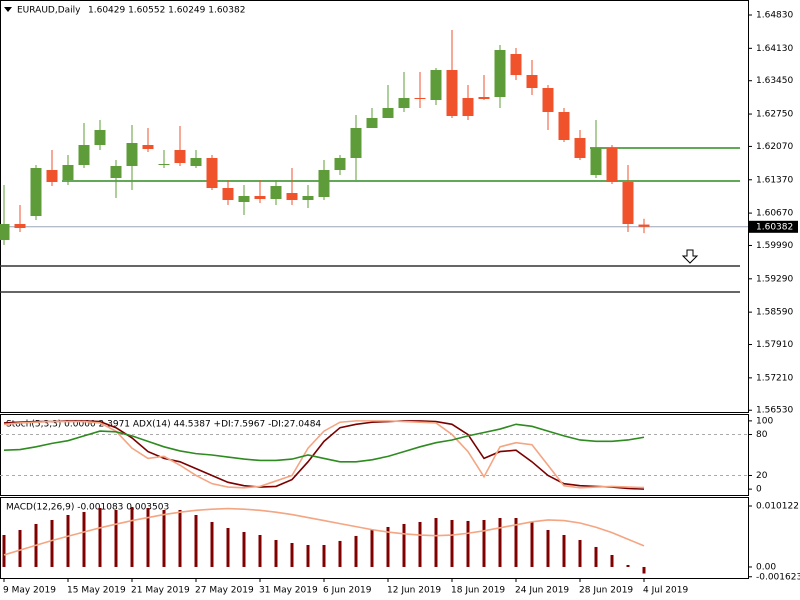 Image resolution: width=800 pixels, height=600 pixels. I want to click on y-tick-label: 1.58590, so click(774, 313).